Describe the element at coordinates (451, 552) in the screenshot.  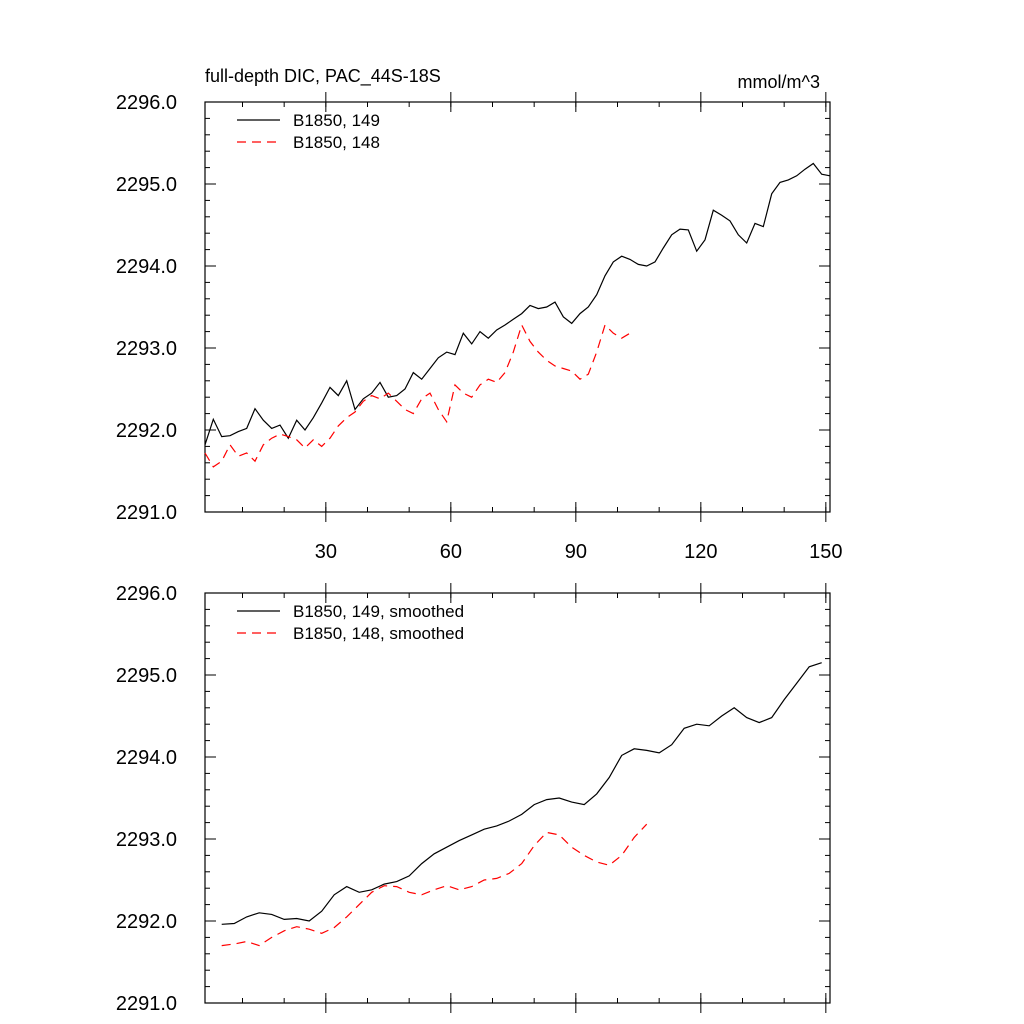
I see `x-tick-label: 60` at that location.